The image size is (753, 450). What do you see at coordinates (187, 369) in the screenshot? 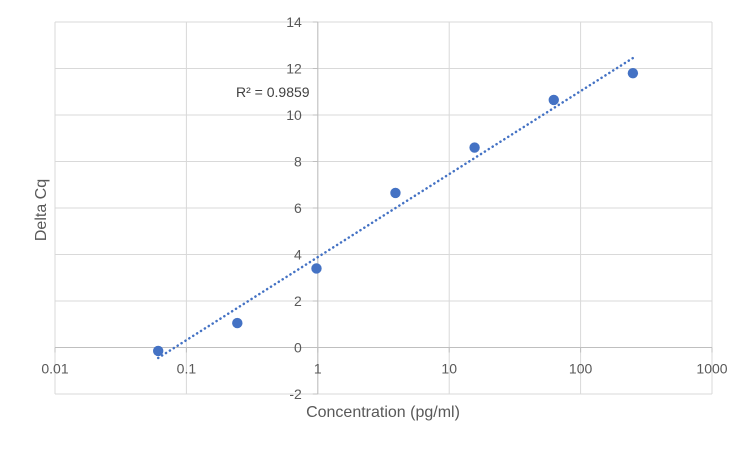
I see `x-tick-label: 0.1` at bounding box center [187, 369].